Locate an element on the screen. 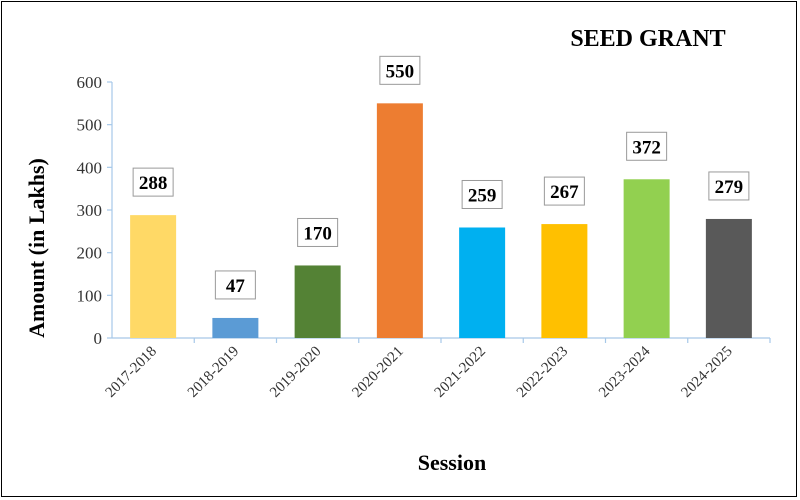  x-tick-label: 2020-2021 is located at coordinates (377, 372).